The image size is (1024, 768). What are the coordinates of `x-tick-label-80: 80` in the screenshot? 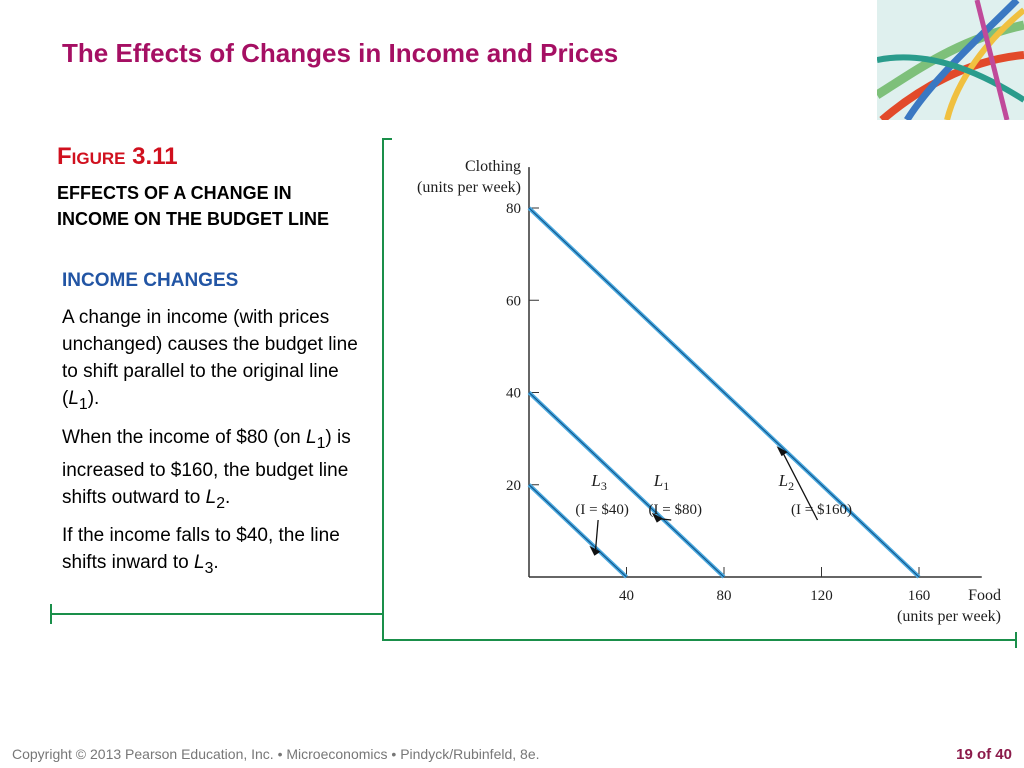 It's located at (724, 596).